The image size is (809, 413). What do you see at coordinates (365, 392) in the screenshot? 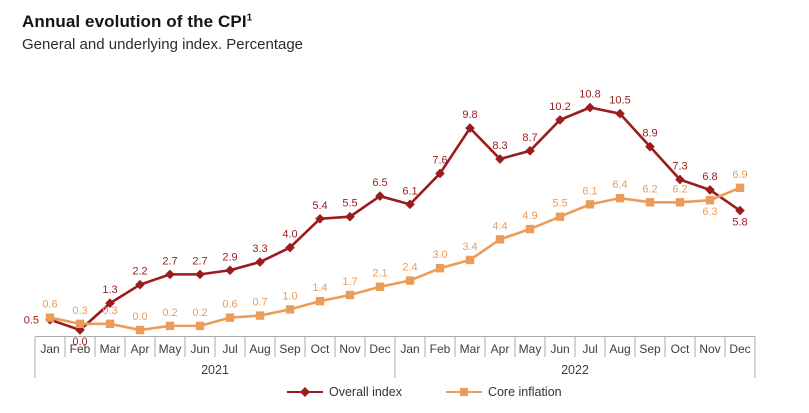
I see `legend-label-overall-index: Overall index` at bounding box center [365, 392].